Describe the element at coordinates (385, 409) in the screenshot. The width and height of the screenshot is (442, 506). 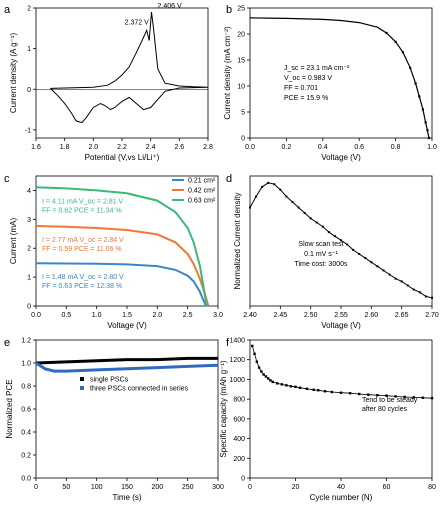
I see `capacity-note: after 80 cycles` at that location.